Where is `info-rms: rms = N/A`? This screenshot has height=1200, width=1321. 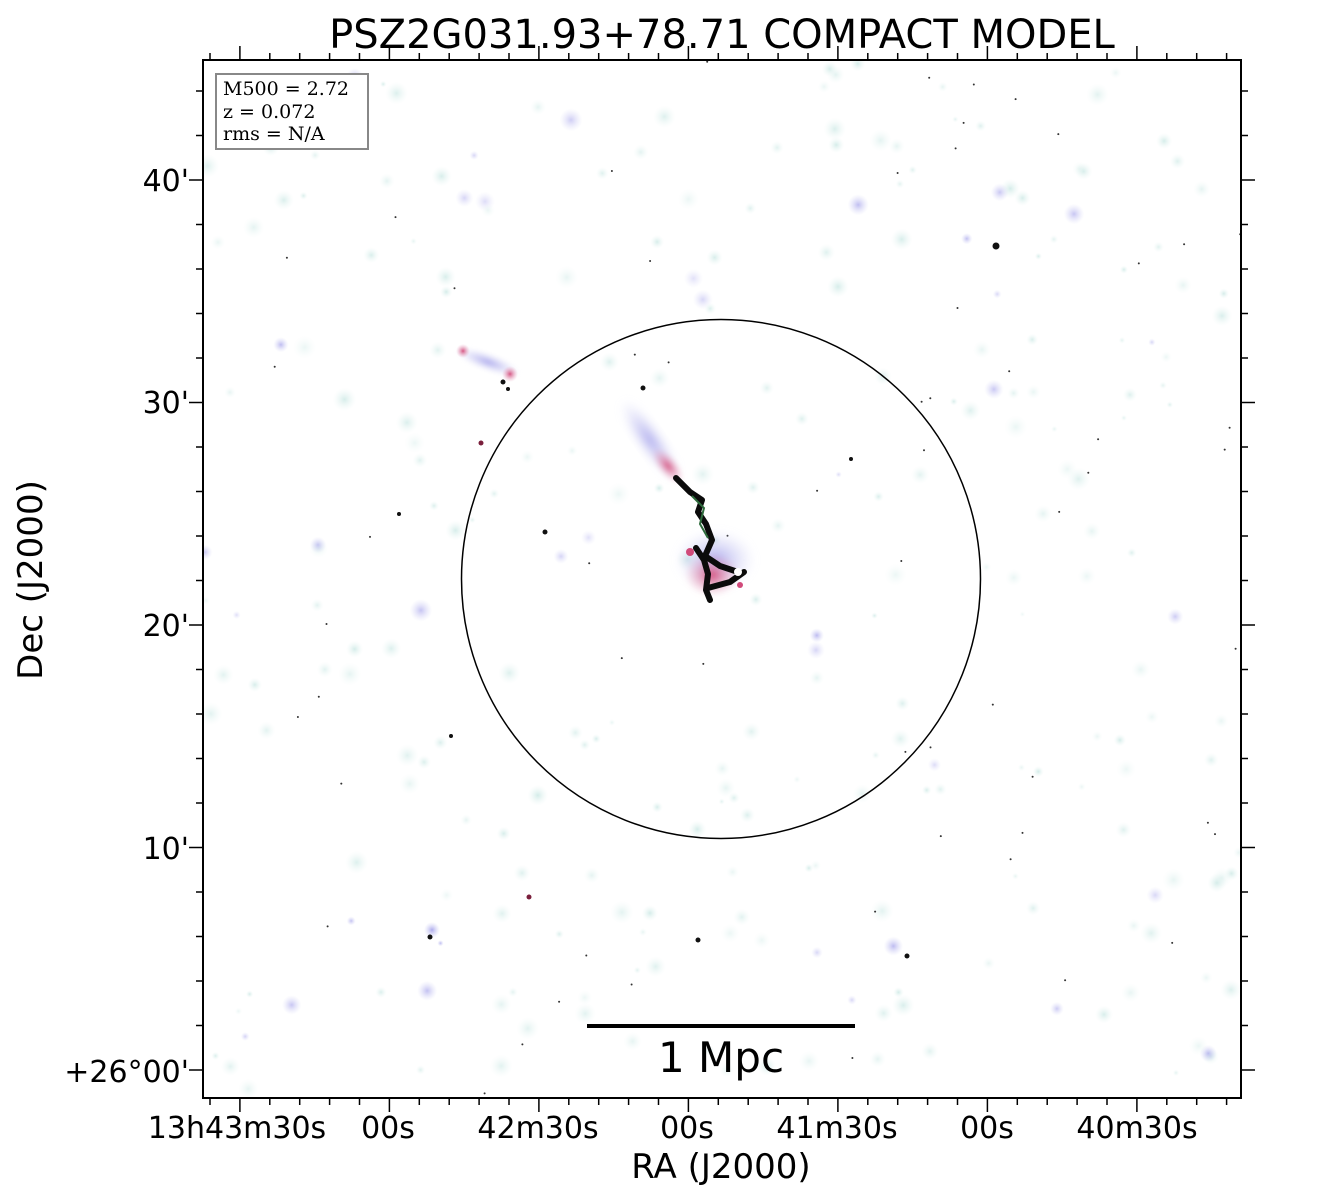
info-rms: rms = N/A is located at coordinates (274, 134).